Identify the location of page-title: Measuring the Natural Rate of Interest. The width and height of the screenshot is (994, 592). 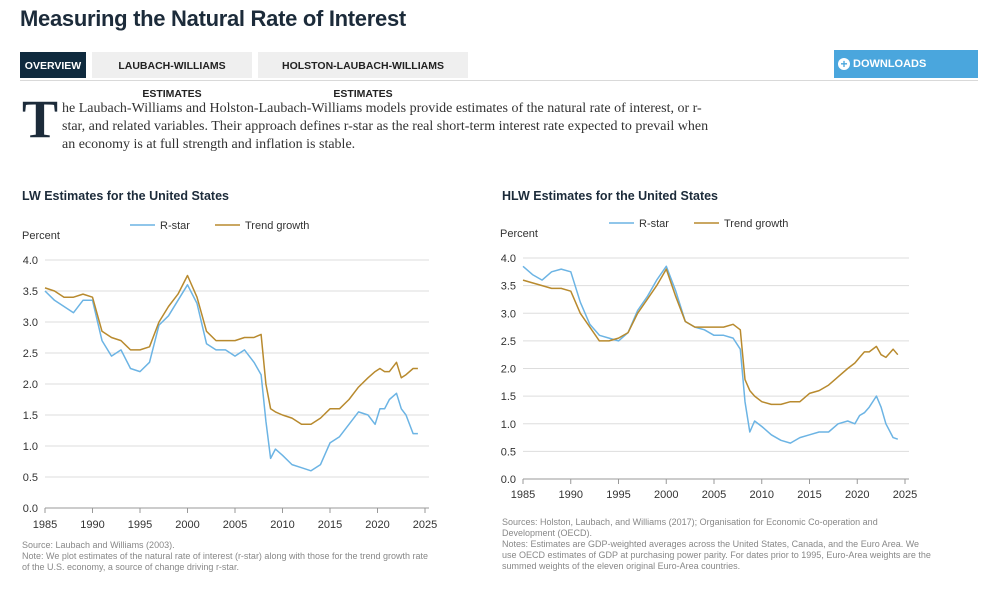
(213, 18).